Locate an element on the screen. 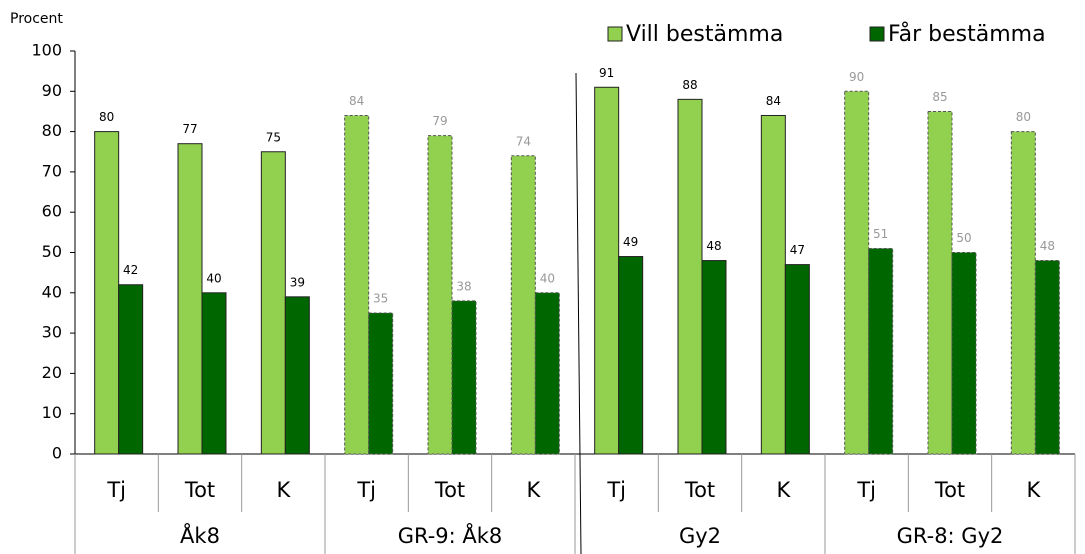  y-tick-label: 50 is located at coordinates (52, 251).